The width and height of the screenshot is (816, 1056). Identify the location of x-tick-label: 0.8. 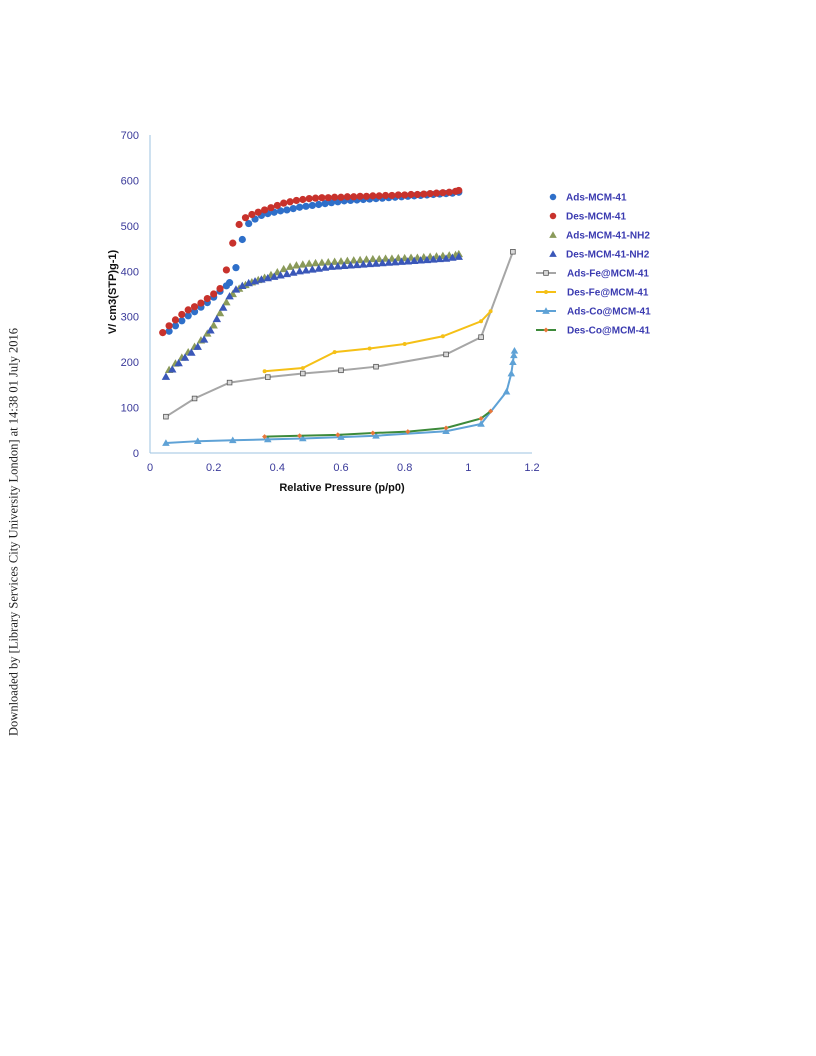
(404, 468).